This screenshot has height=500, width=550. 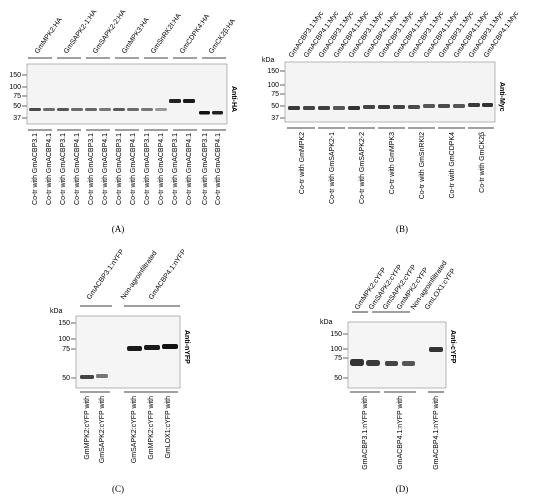 What do you see at coordinates (127, 94) in the screenshot?
I see `panel-a-blot` at bounding box center [127, 94].